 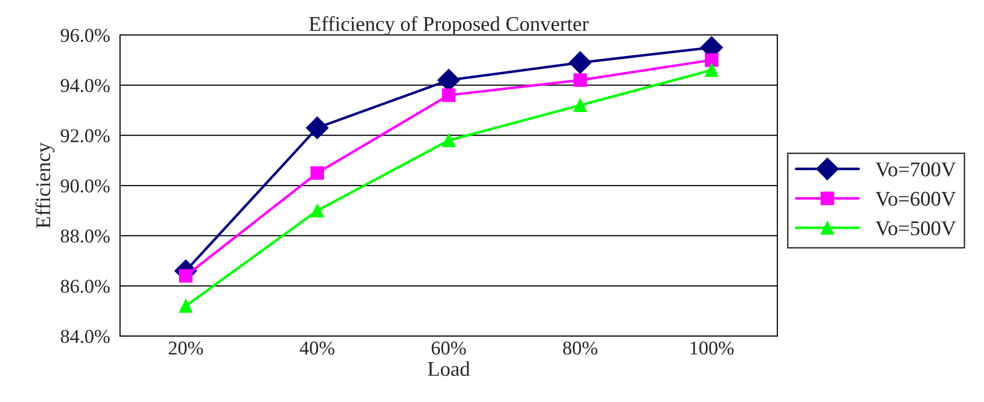 I want to click on y-tick-label: 90.0%, so click(x=85, y=186).